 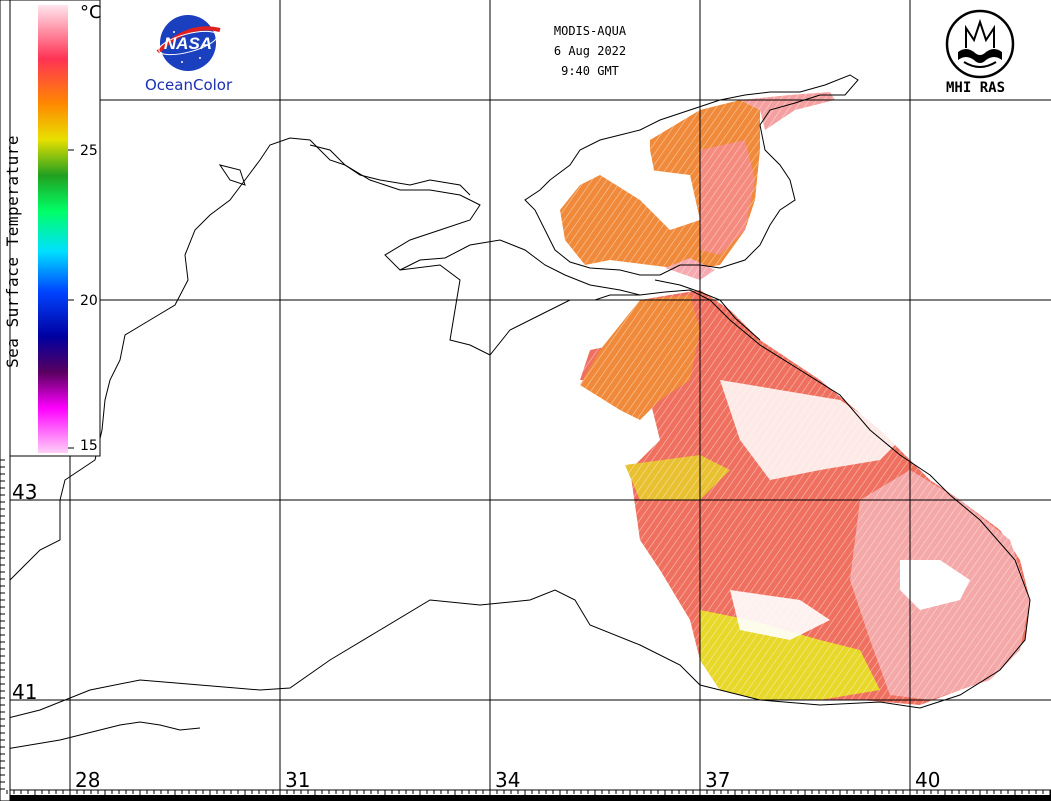 What do you see at coordinates (980, 44) in the screenshot?
I see `mhi-ras-logo` at bounding box center [980, 44].